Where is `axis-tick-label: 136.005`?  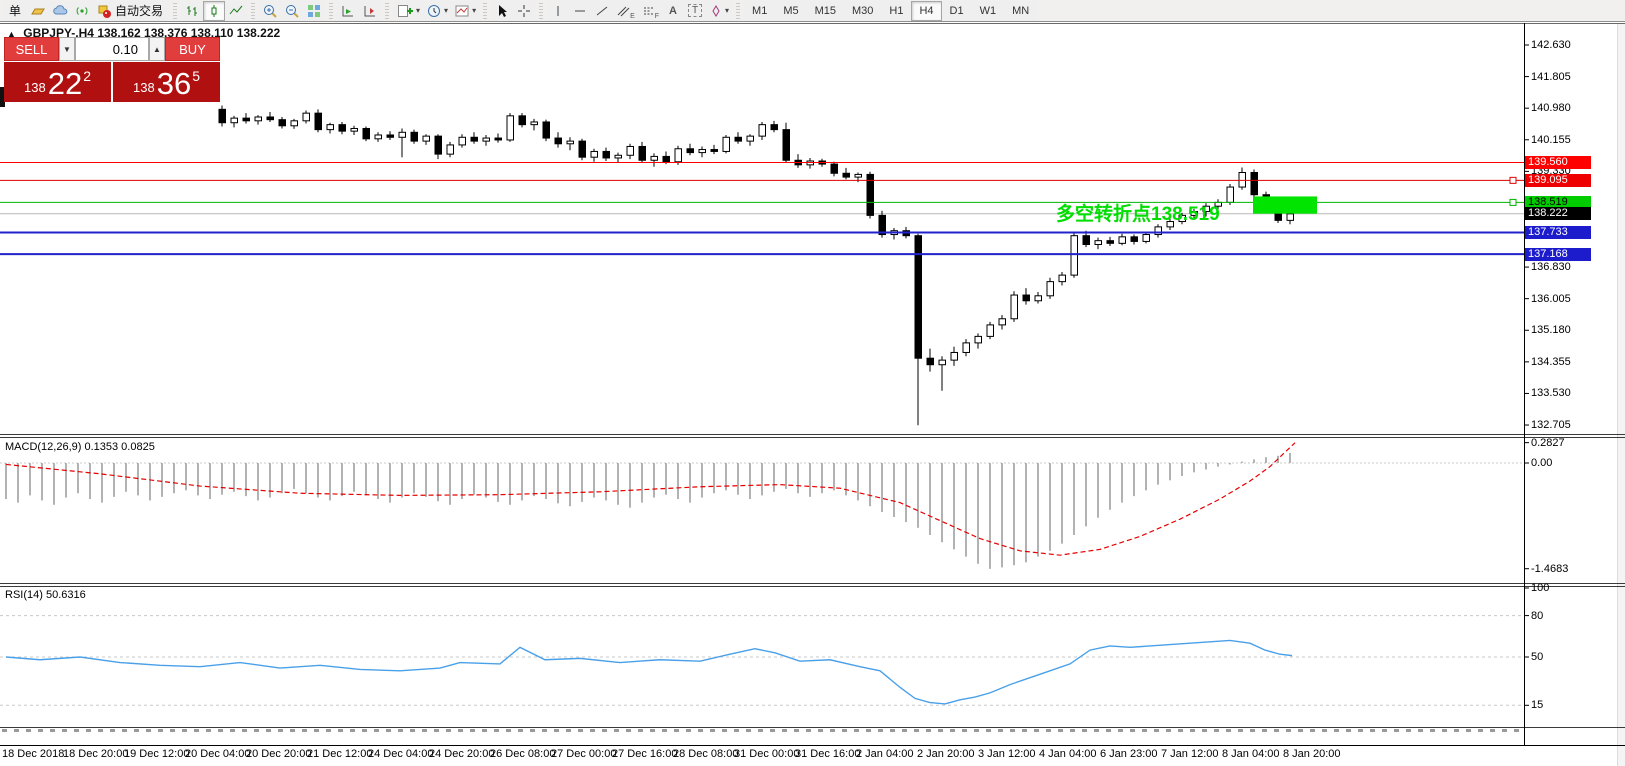 axis-tick-label: 136.005 is located at coordinates (1551, 298).